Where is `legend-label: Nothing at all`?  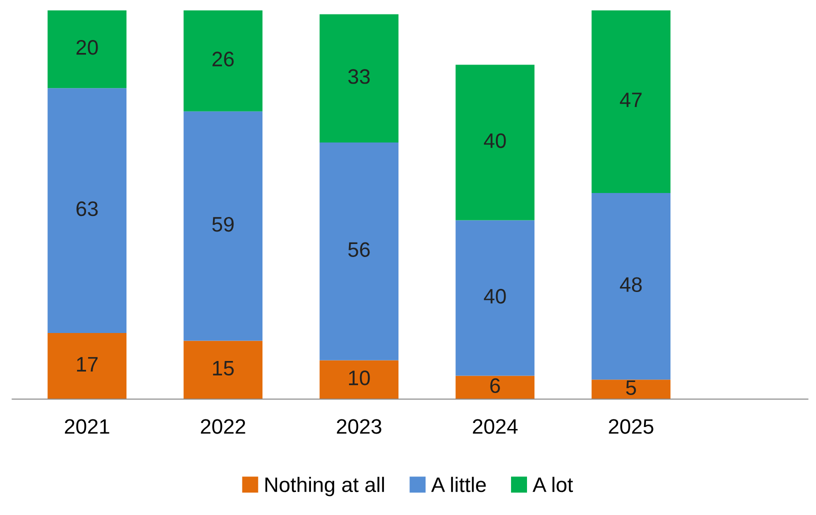 legend-label: Nothing at all is located at coordinates (324, 486).